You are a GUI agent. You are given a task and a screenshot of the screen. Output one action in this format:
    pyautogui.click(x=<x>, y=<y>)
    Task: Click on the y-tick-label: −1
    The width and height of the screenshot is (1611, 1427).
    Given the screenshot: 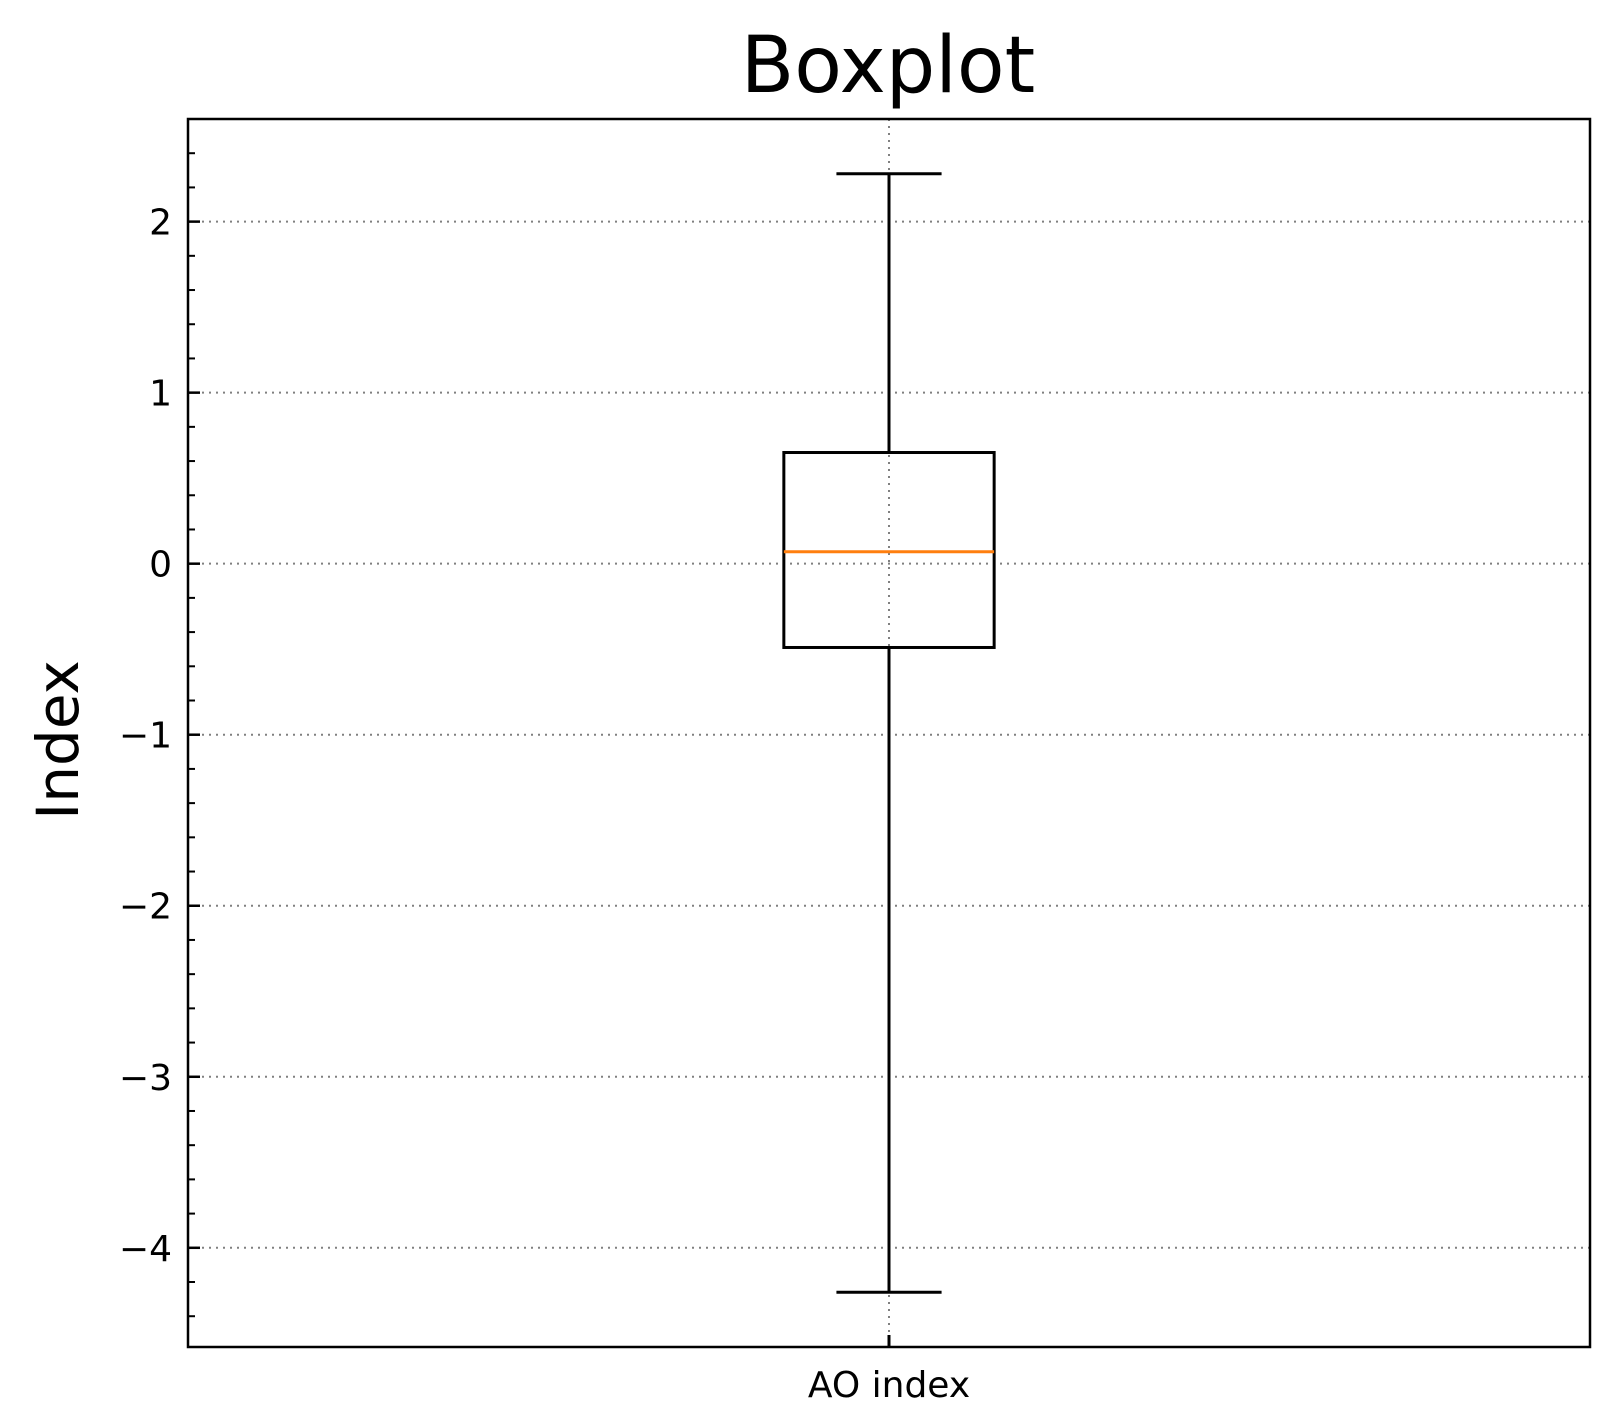 What is the action you would take?
    pyautogui.click(x=145, y=736)
    